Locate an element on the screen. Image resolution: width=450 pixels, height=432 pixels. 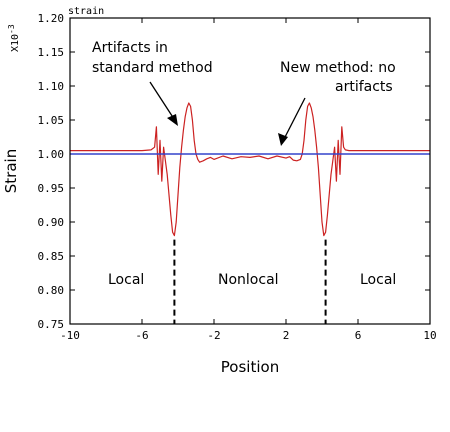
y-tick-label: 0.75 is located at coordinates (51, 324).